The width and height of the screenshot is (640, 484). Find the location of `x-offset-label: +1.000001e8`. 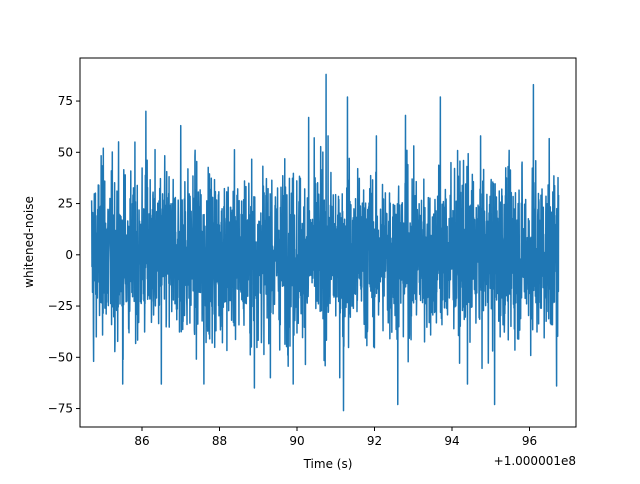

x-offset-label: +1.000001e8 is located at coordinates (535, 461).